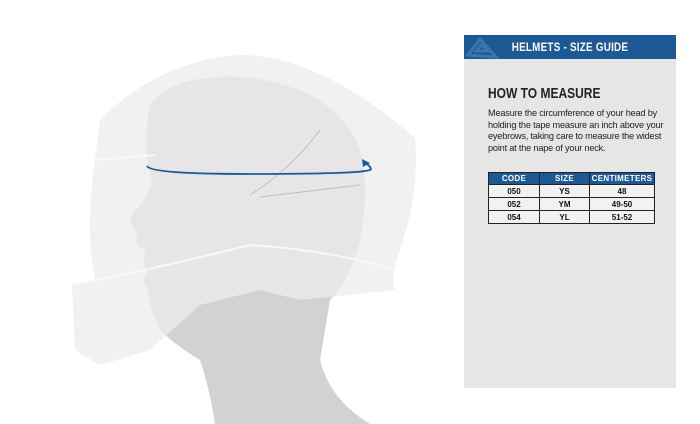 The height and width of the screenshot is (424, 700). I want to click on column-header-centimeters: CENTIMETERS, so click(622, 178).